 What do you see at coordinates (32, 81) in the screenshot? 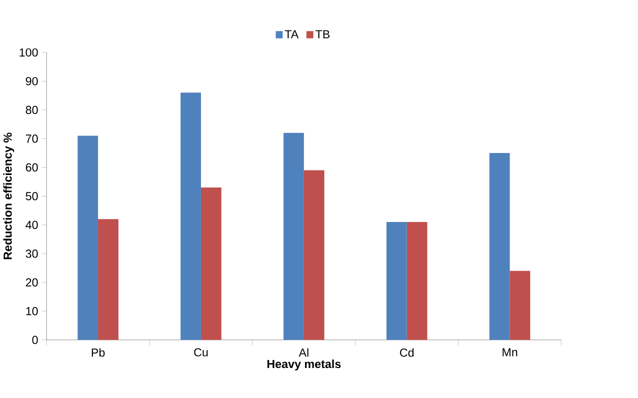
I see `y-tick-label: 90` at bounding box center [32, 81].